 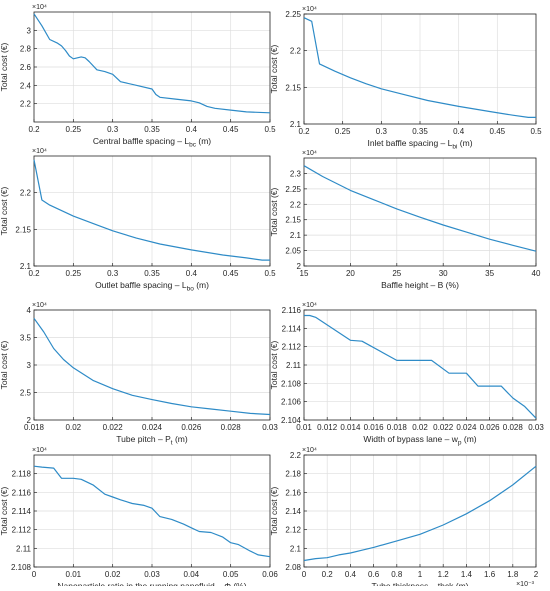 I want to click on x-tick-label: 0, so click(x=34, y=574).